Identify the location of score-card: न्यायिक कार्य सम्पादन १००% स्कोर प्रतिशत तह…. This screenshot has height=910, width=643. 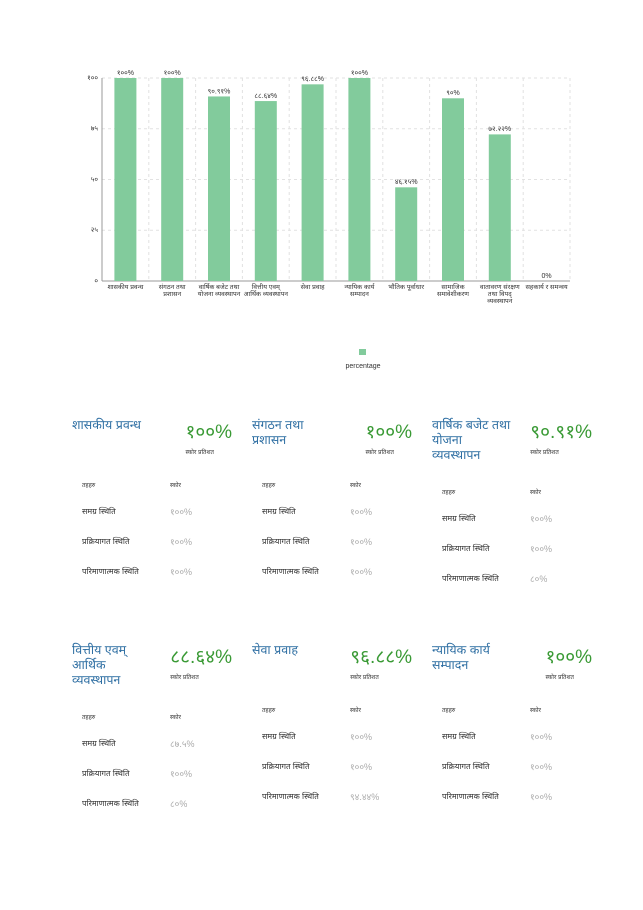
(512, 727).